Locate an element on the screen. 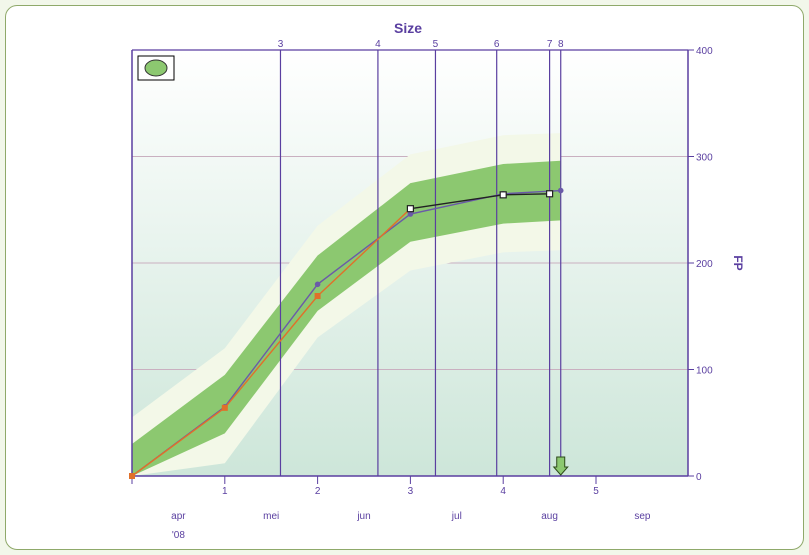 This screenshot has width=809, height=555. y-axis-label: FP is located at coordinates (738, 262).